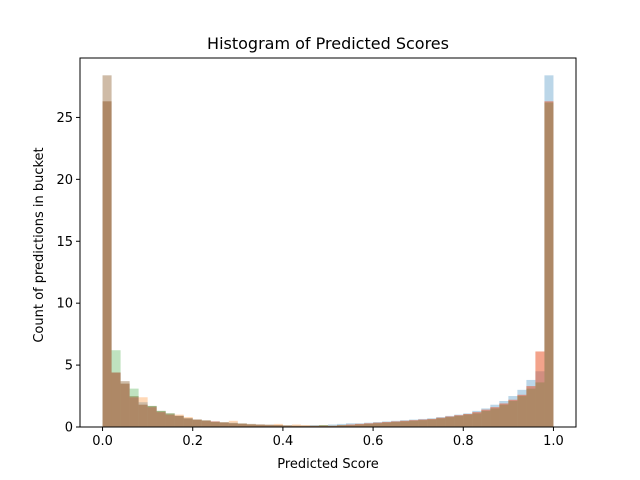 The image size is (640, 480). What do you see at coordinates (553, 441) in the screenshot?
I see `x-tick-label: 1.0` at bounding box center [553, 441].